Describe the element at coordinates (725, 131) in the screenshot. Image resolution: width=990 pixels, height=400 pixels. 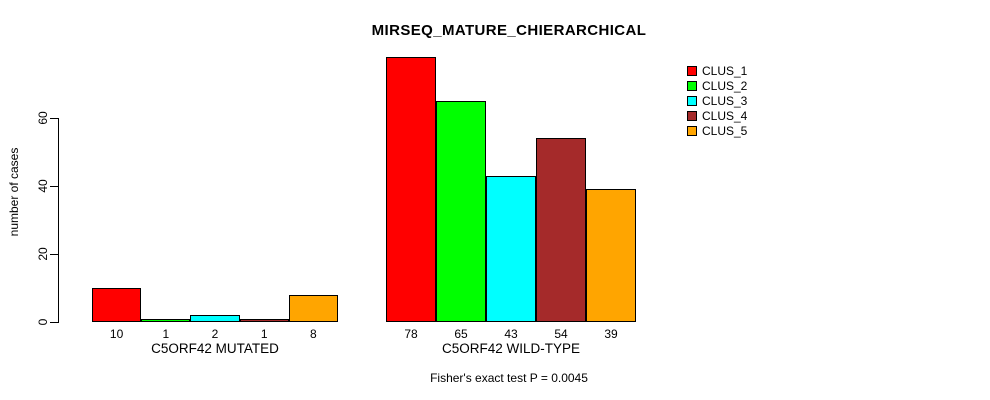
I see `legend-label-clus_5: CLUS_5` at that location.